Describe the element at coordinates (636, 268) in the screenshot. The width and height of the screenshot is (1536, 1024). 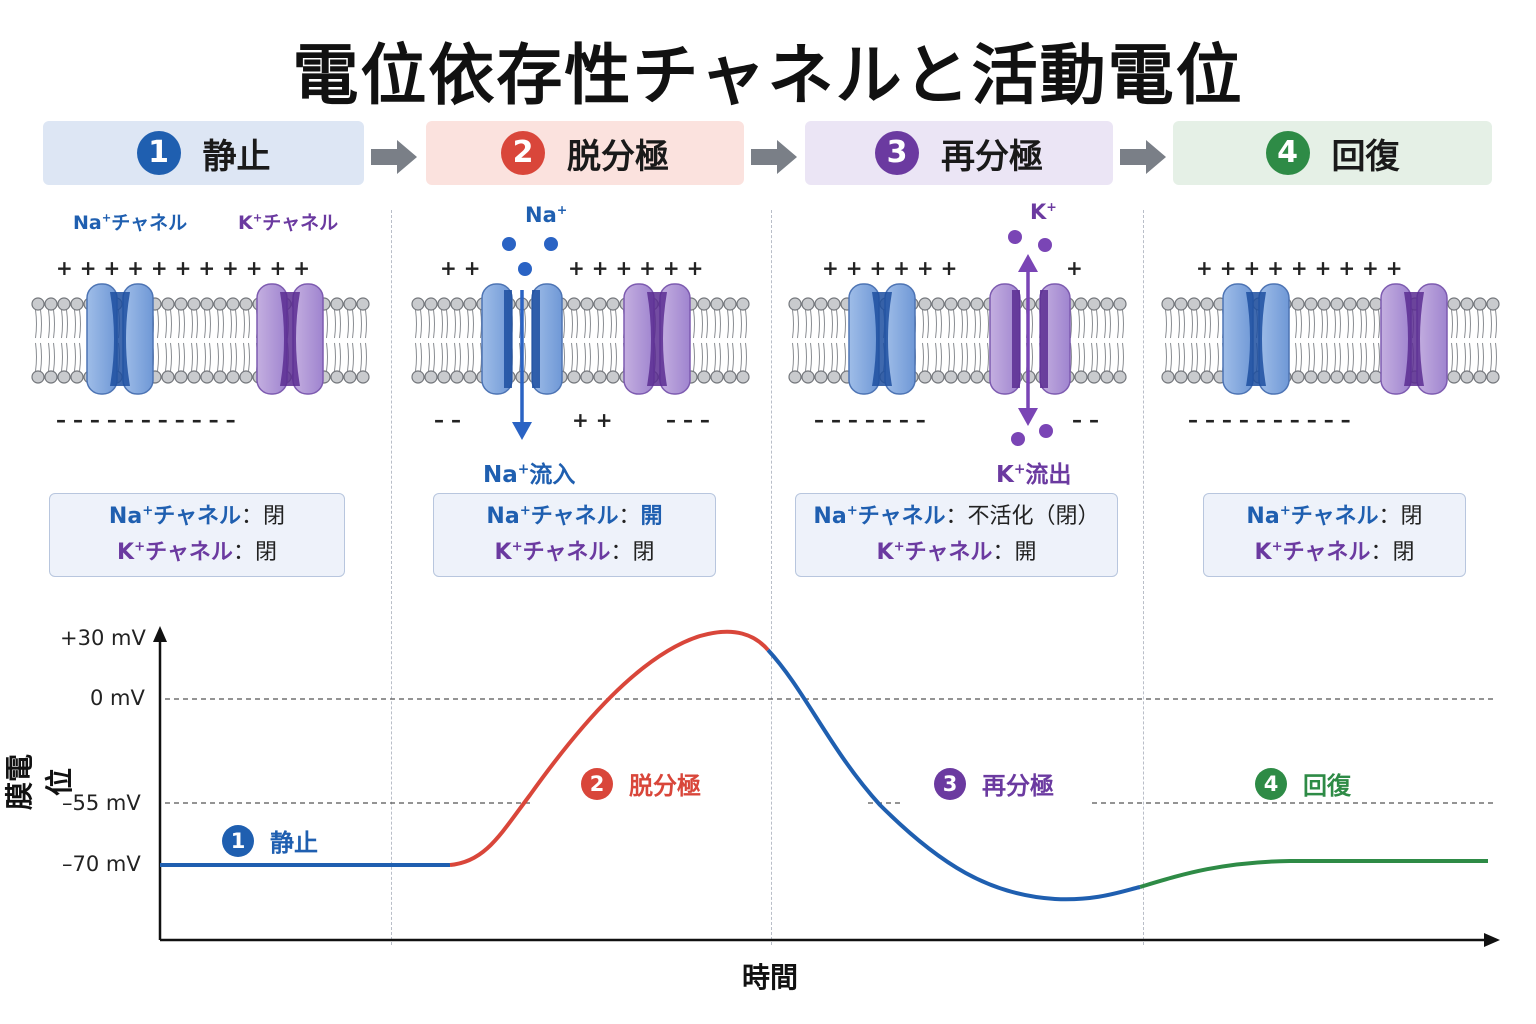
I see `charges-outside-2b: + + + + + +` at that location.